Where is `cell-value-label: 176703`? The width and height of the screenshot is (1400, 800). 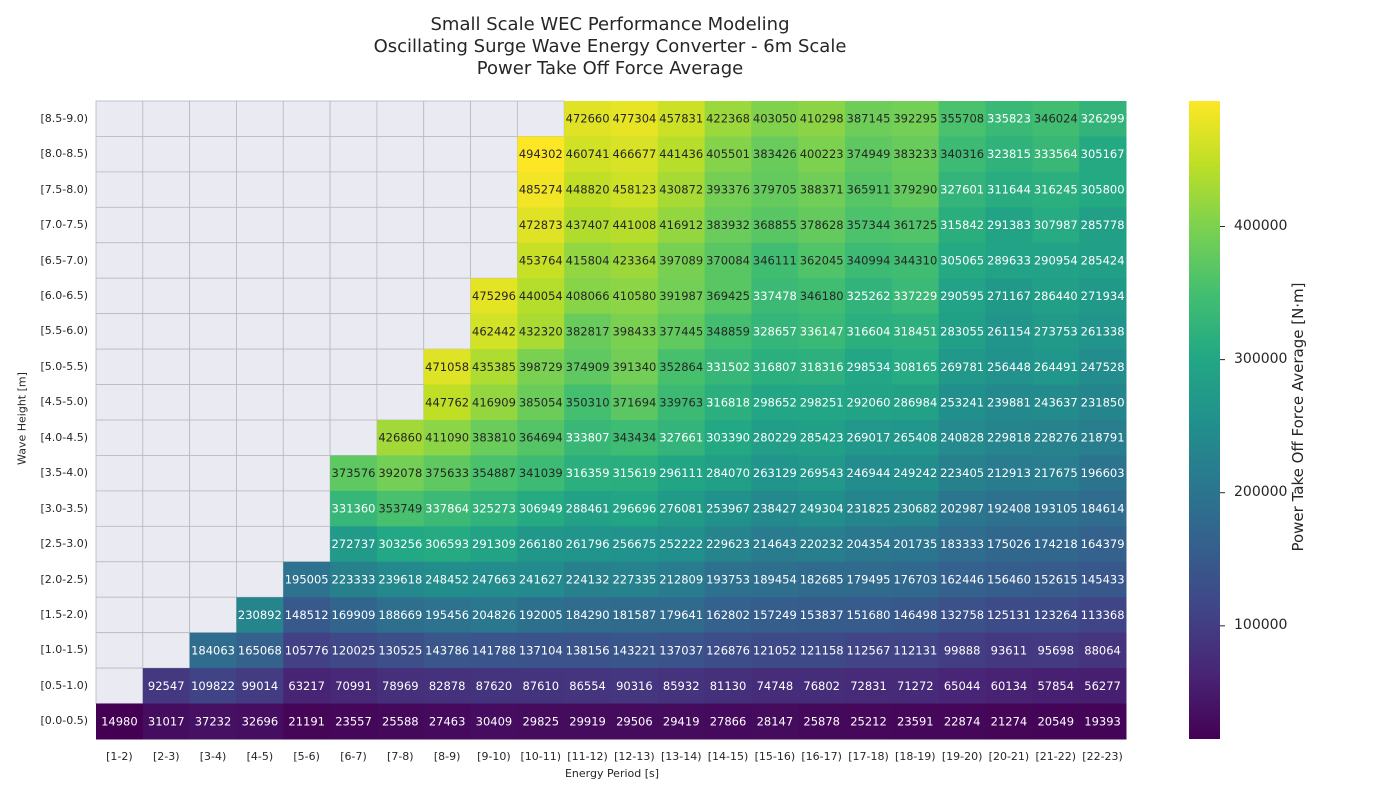 cell-value-label: 176703 is located at coordinates (915, 580).